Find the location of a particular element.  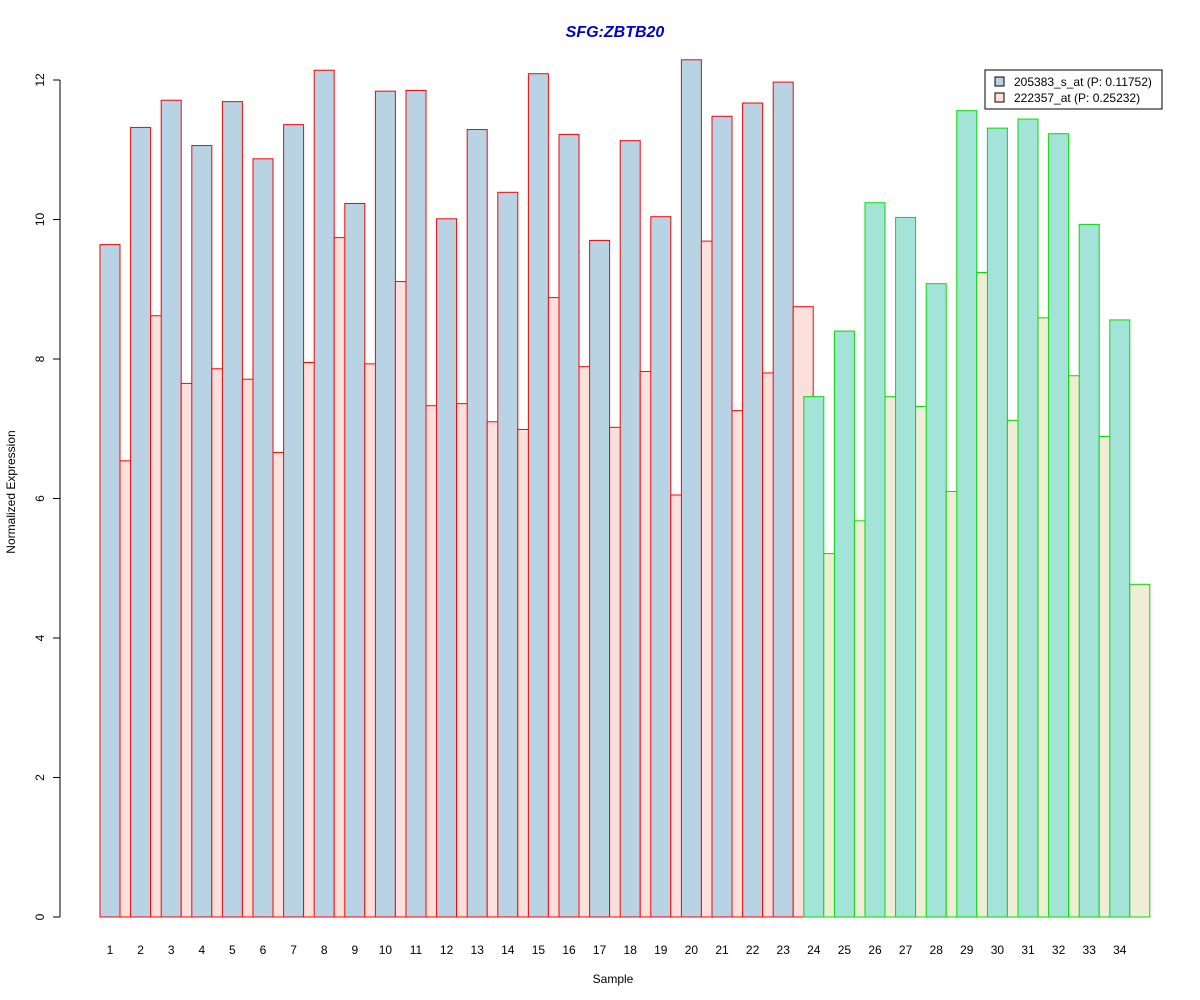

x-tick-label: 19 is located at coordinates (661, 950).